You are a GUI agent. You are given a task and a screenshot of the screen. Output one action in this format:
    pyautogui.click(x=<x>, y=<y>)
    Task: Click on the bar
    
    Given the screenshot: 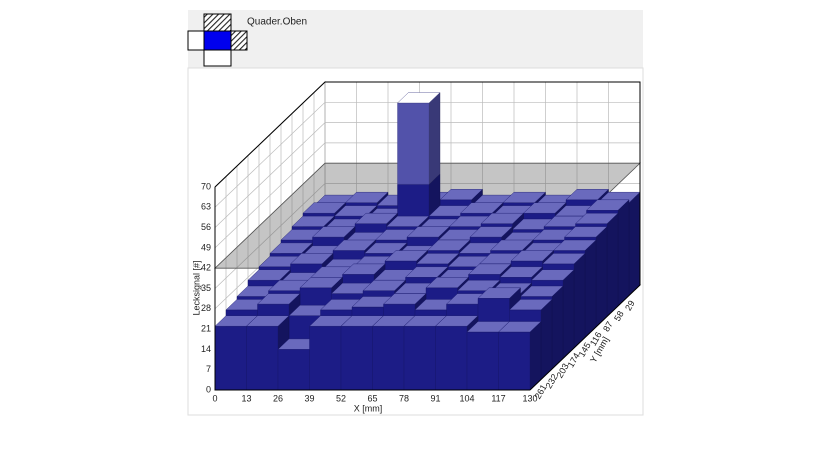 What is the action you would take?
    pyautogui.click(x=520, y=356)
    